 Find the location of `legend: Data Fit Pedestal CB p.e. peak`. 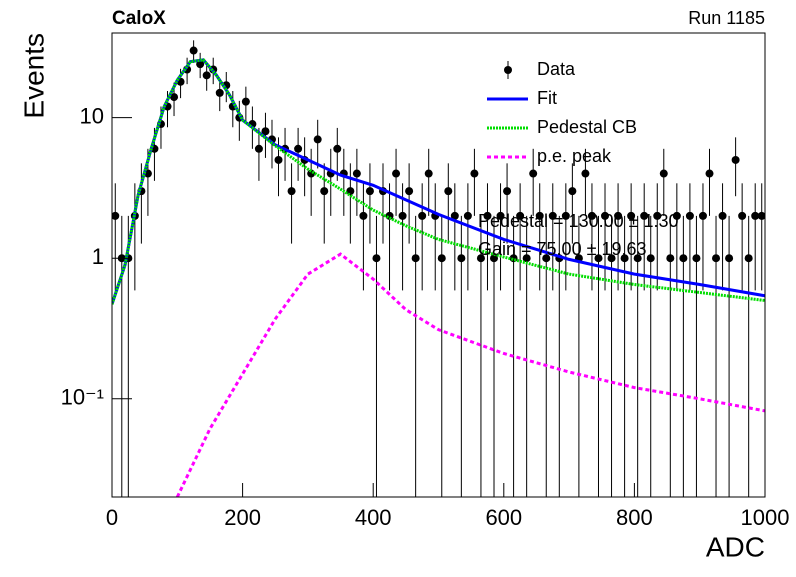

legend: Data Fit Pedestal CB p.e. peak is located at coordinates (562, 112).